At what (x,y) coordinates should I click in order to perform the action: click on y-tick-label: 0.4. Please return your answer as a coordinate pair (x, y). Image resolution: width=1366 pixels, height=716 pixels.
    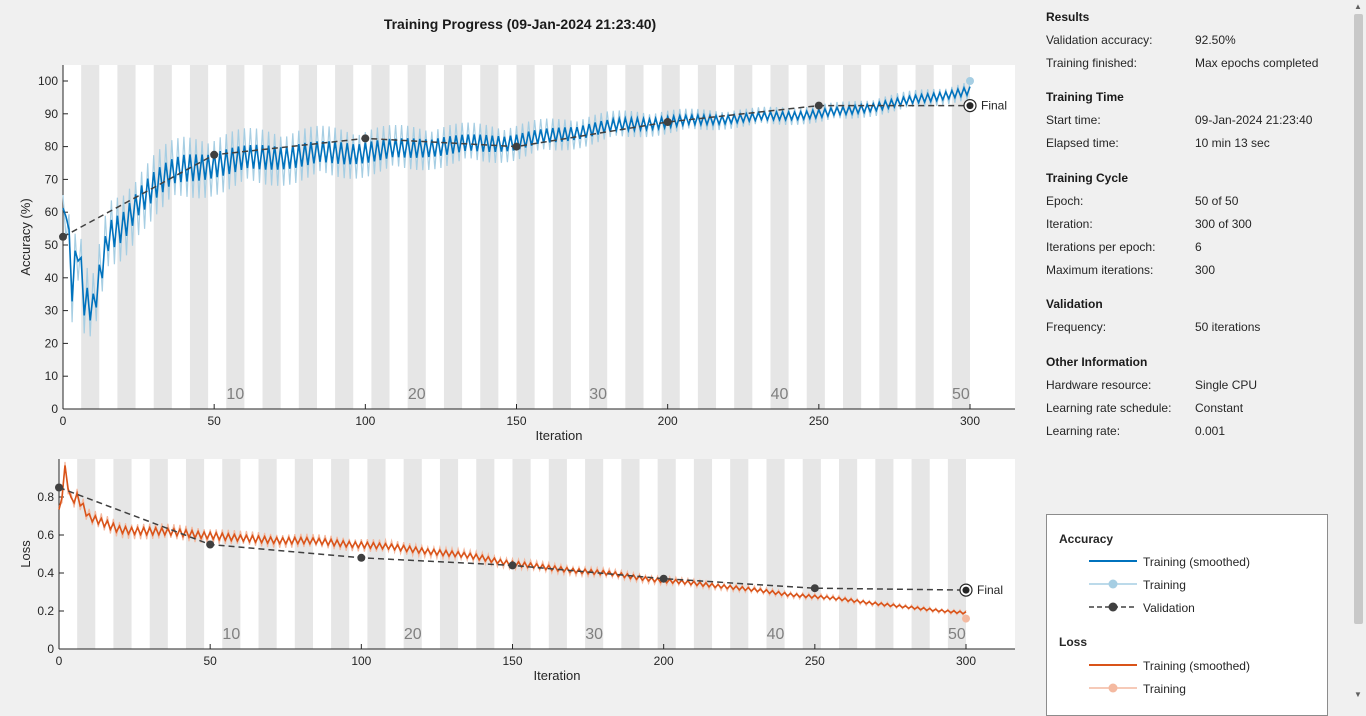
    Looking at the image, I should click on (45, 573).